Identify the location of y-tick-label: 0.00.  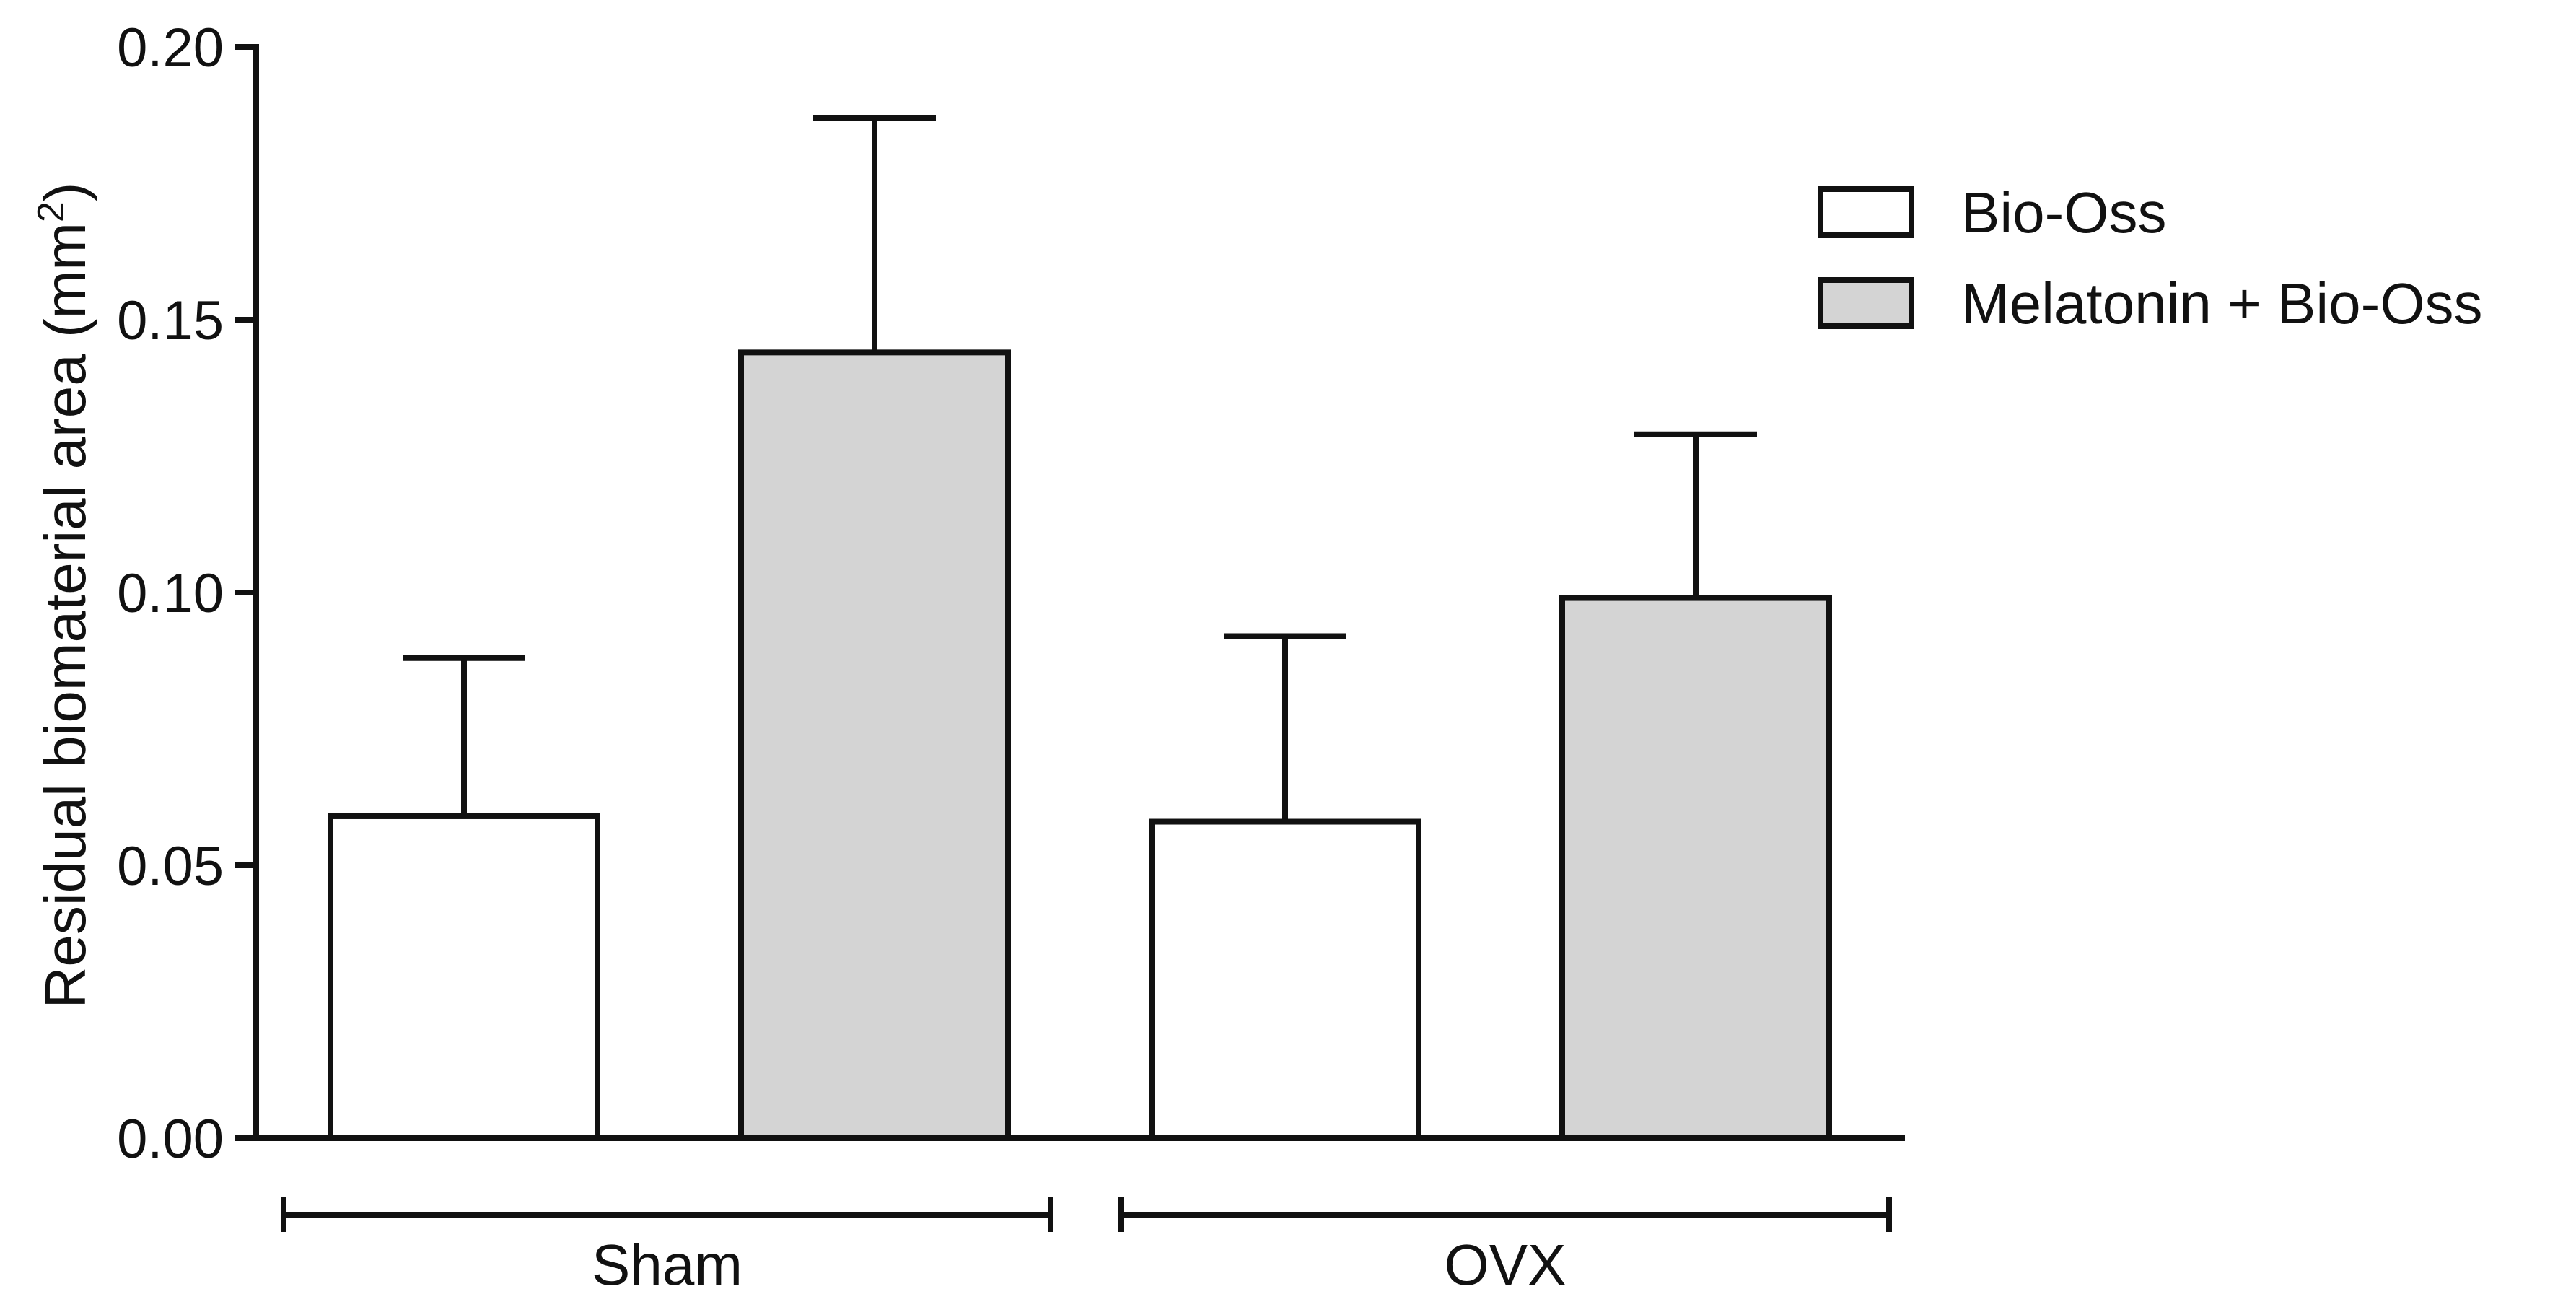
(170, 1139).